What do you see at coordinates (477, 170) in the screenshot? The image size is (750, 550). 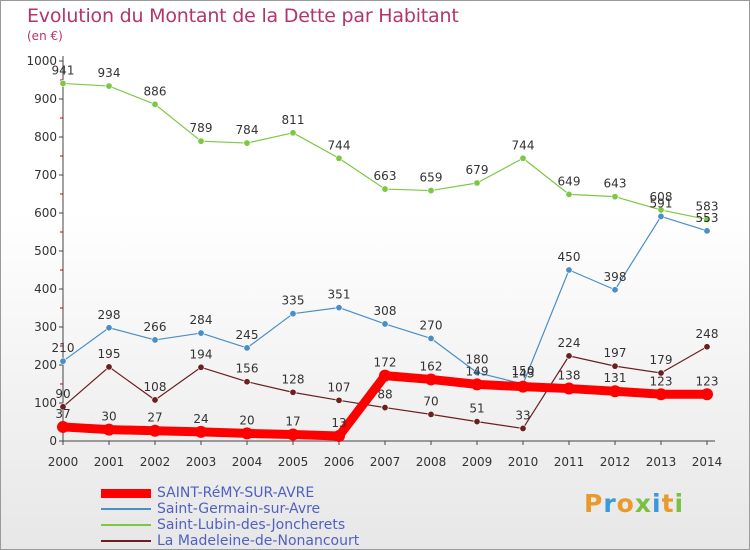 I see `data-label: 679` at bounding box center [477, 170].